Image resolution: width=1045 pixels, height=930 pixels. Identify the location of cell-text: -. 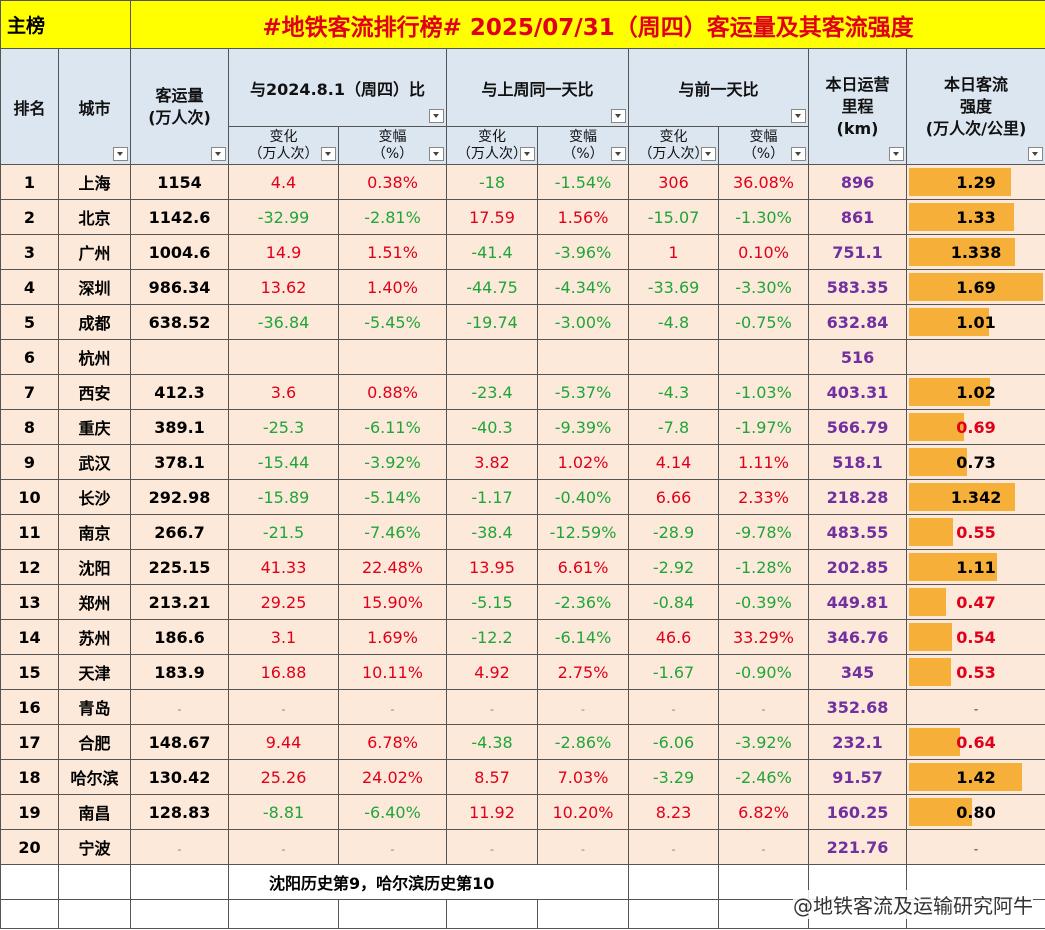
(673, 849).